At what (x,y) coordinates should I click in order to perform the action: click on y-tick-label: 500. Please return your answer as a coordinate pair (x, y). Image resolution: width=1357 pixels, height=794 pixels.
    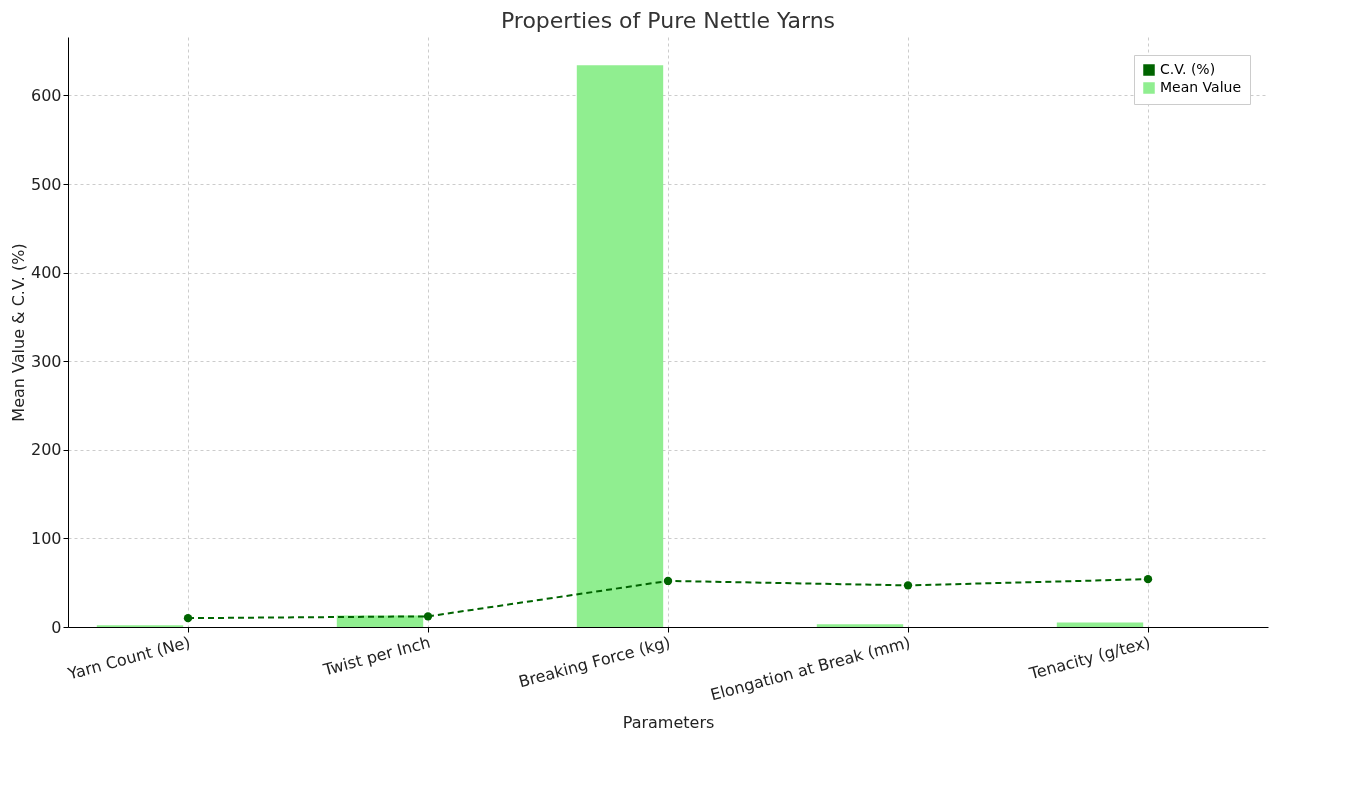
    Looking at the image, I should click on (46, 184).